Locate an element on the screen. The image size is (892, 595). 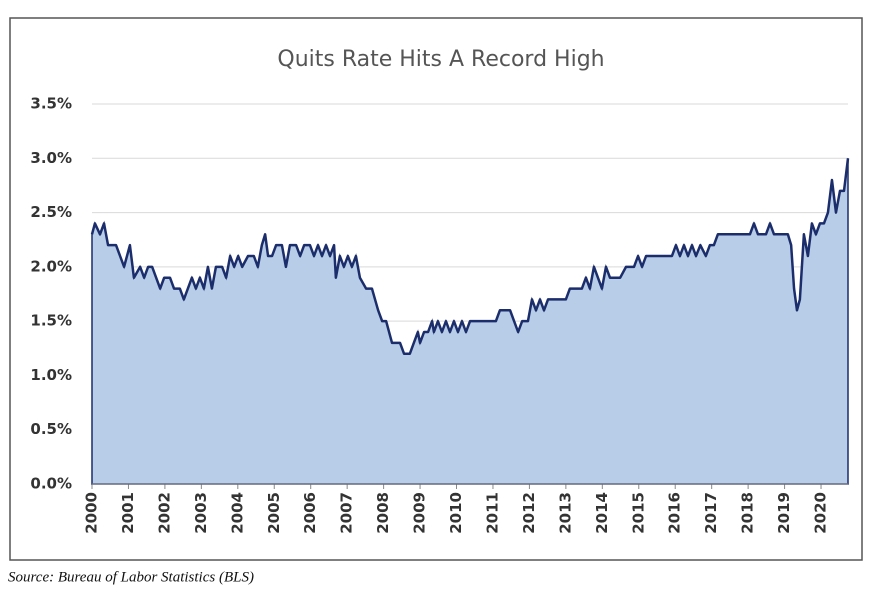
y-tick-label: 2.0% is located at coordinates (51, 266).